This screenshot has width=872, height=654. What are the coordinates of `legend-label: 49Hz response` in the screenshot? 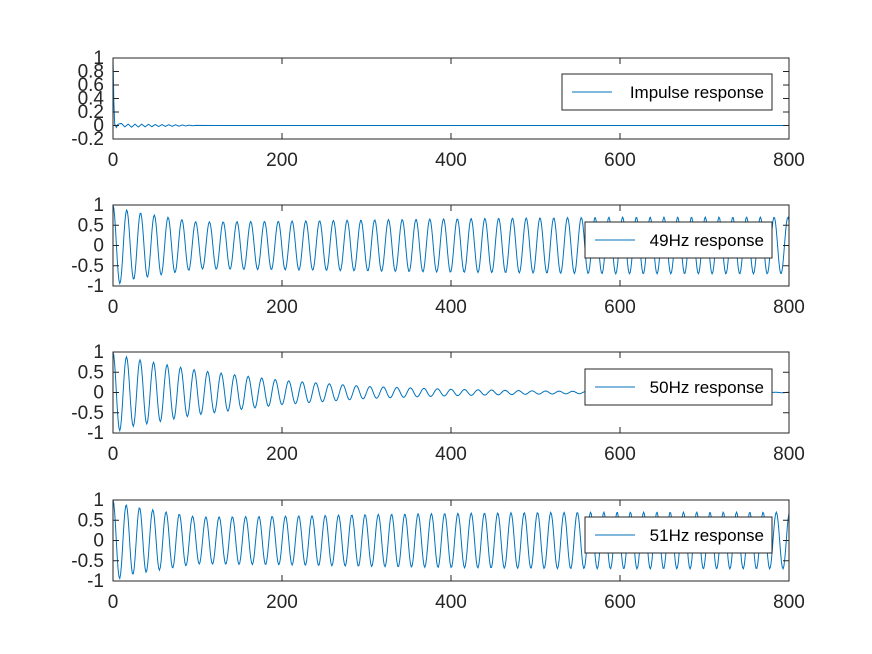 It's located at (707, 240).